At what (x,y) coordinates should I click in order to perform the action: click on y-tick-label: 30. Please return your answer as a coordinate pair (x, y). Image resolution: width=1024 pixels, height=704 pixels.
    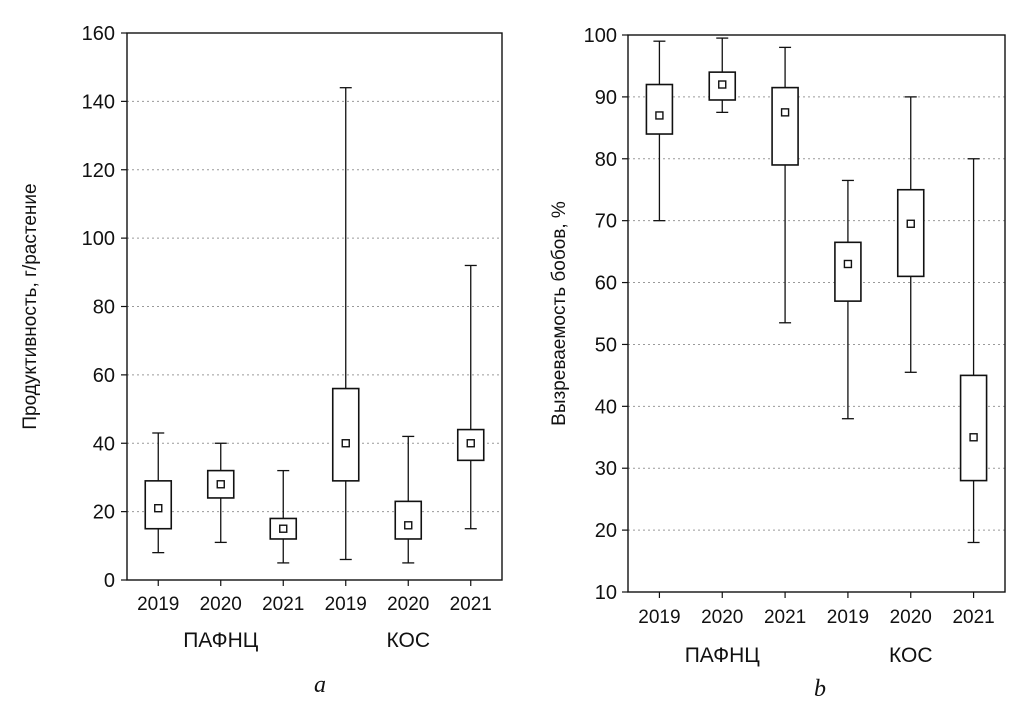
    Looking at the image, I should click on (606, 469).